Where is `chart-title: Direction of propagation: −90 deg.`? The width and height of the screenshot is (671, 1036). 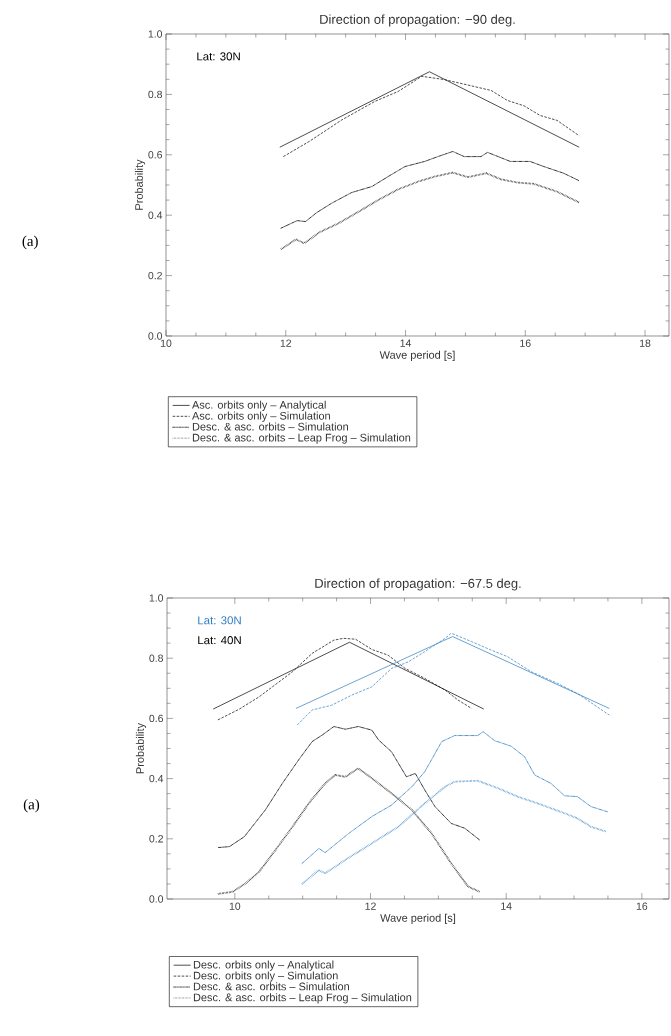
chart-title: Direction of propagation: −90 deg. is located at coordinates (417, 20).